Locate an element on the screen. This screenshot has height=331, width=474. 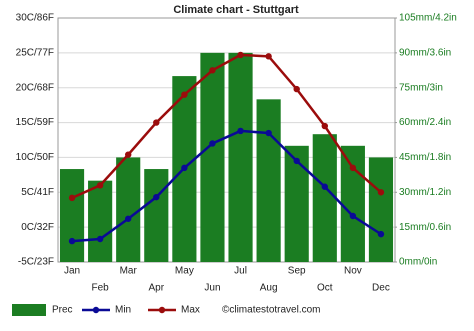
y2-tick-label: 0mm/0in is located at coordinates (418, 262).